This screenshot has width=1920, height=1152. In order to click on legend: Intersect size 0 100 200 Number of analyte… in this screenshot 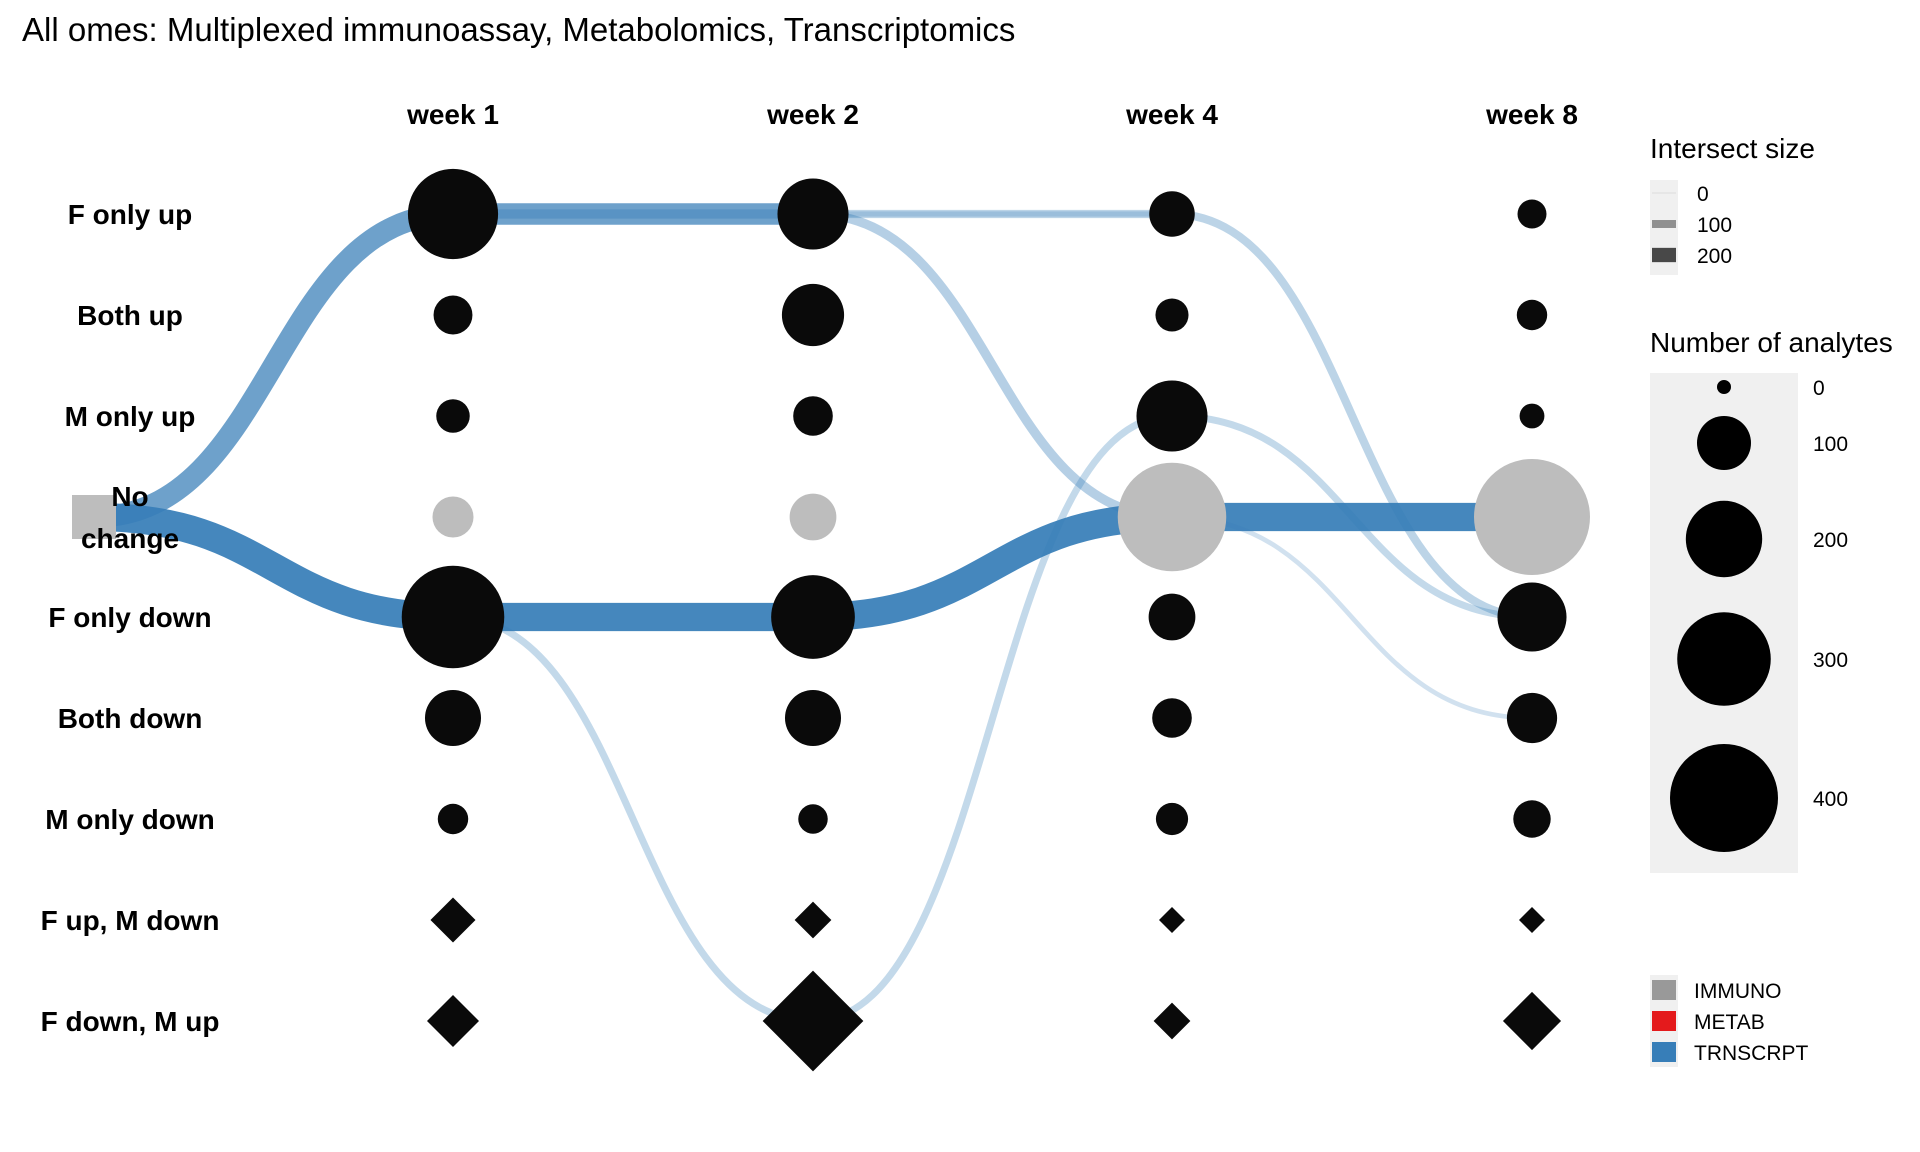, I will do `click(1771, 600)`.